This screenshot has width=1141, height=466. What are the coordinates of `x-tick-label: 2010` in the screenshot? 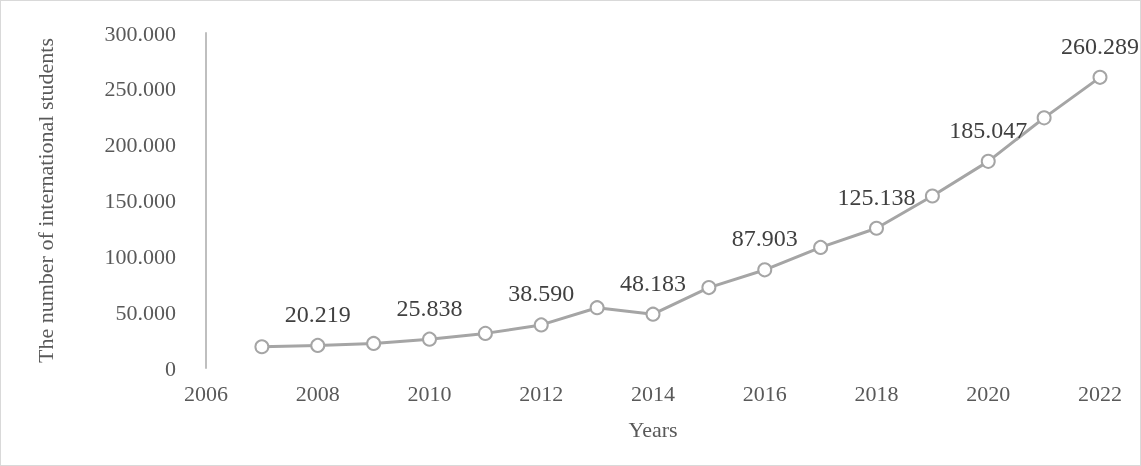 It's located at (429, 393).